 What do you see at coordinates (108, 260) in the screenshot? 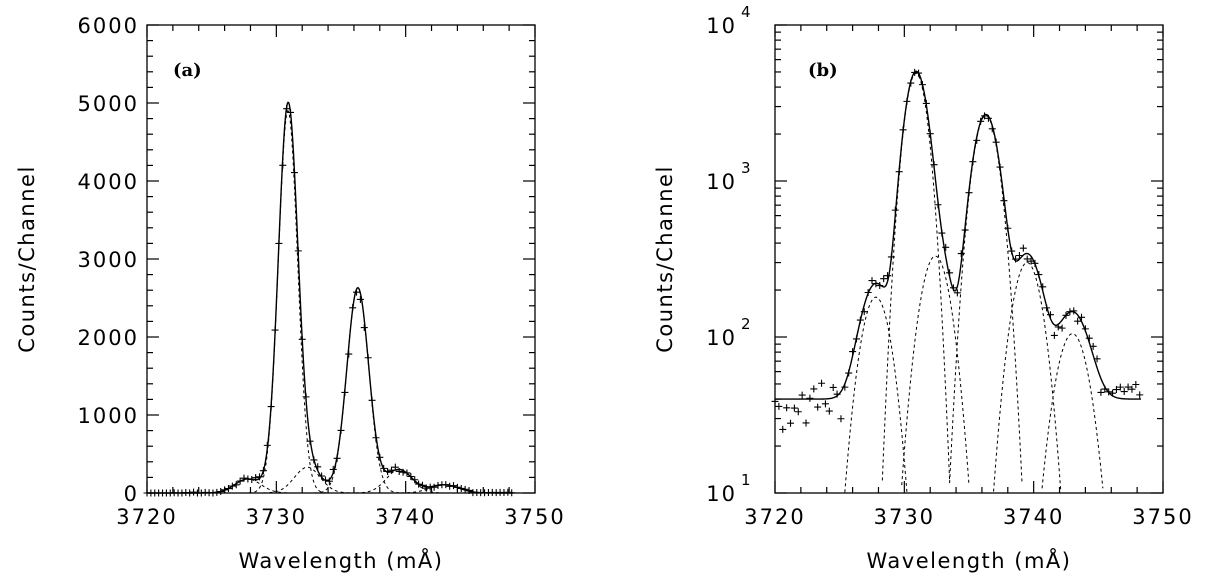
I see `panel-a-y-tick-label: 3000` at bounding box center [108, 260].